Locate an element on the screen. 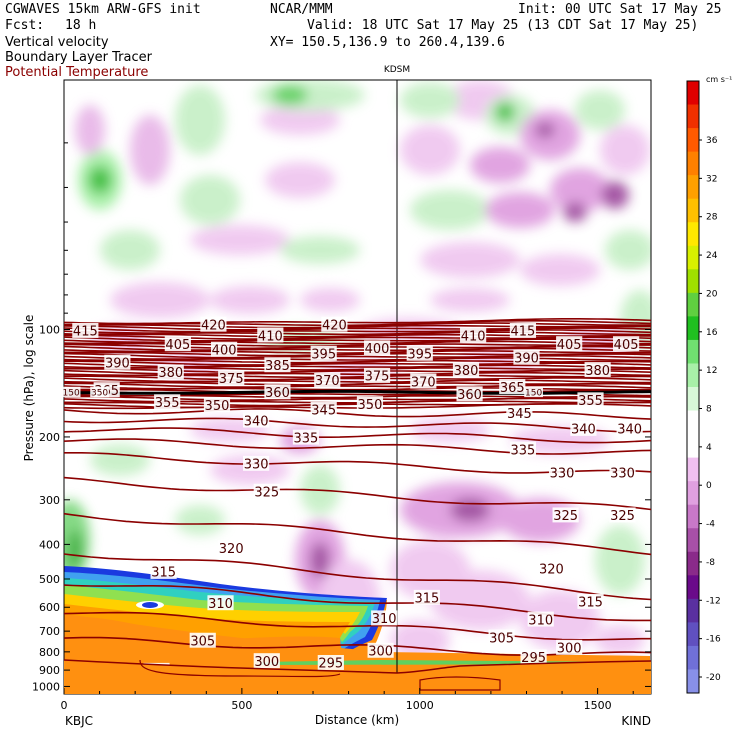 This screenshot has height=740, width=740. y-tick-label: 200 is located at coordinates (49, 437).